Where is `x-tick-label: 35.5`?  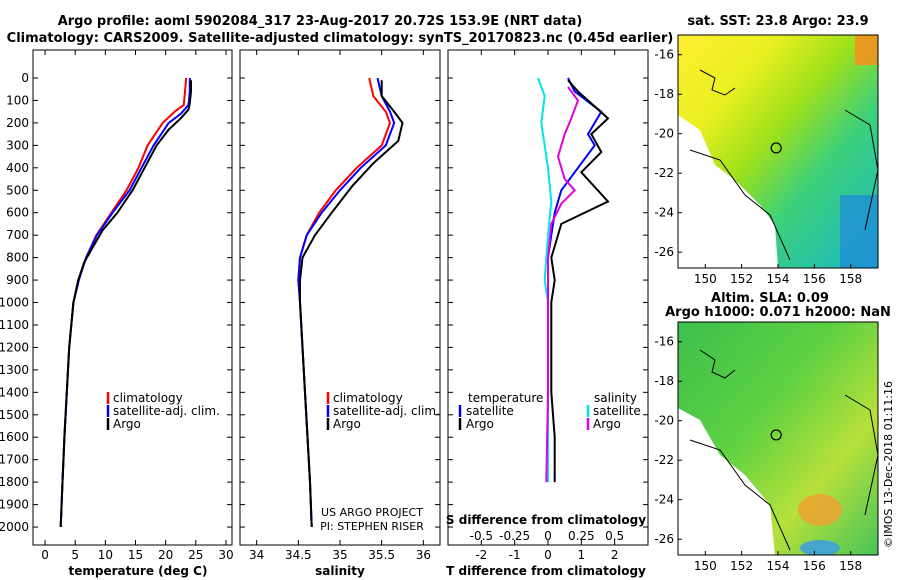 x-tick-label: 35.5 is located at coordinates (381, 555).